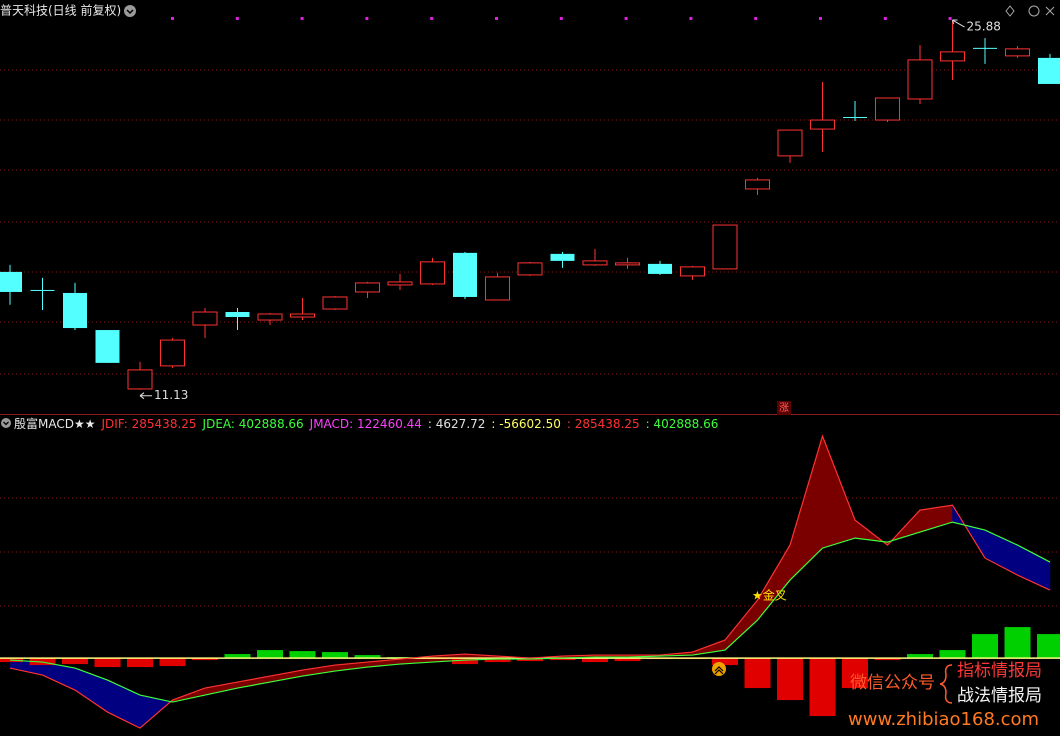 This screenshot has width=1060, height=736. I want to click on stock-title: 普天科技(日线 前复权), so click(60, 10).